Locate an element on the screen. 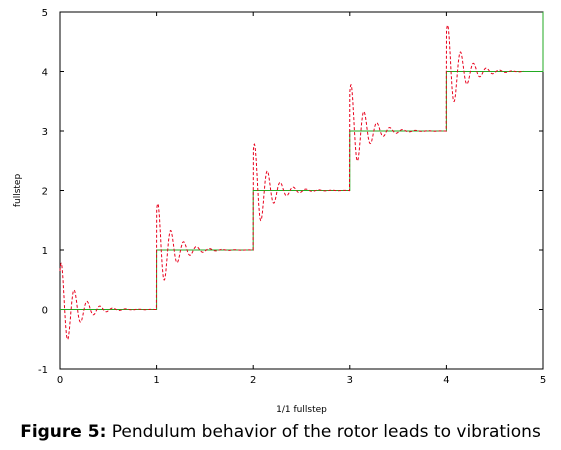  y-axis-label: fullstep is located at coordinates (18, 191).